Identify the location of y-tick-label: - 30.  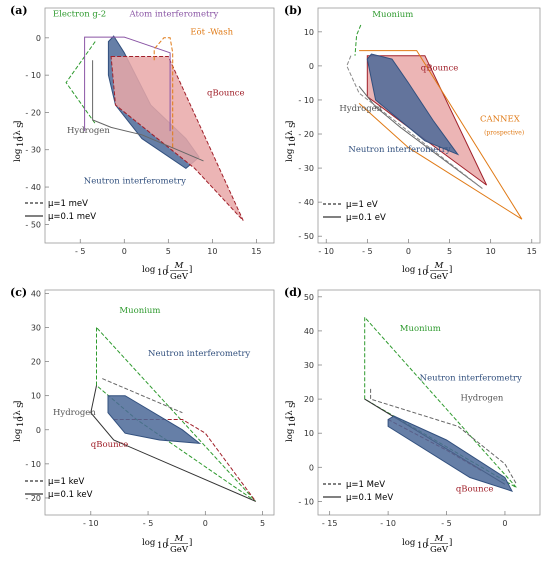
(306, 168).